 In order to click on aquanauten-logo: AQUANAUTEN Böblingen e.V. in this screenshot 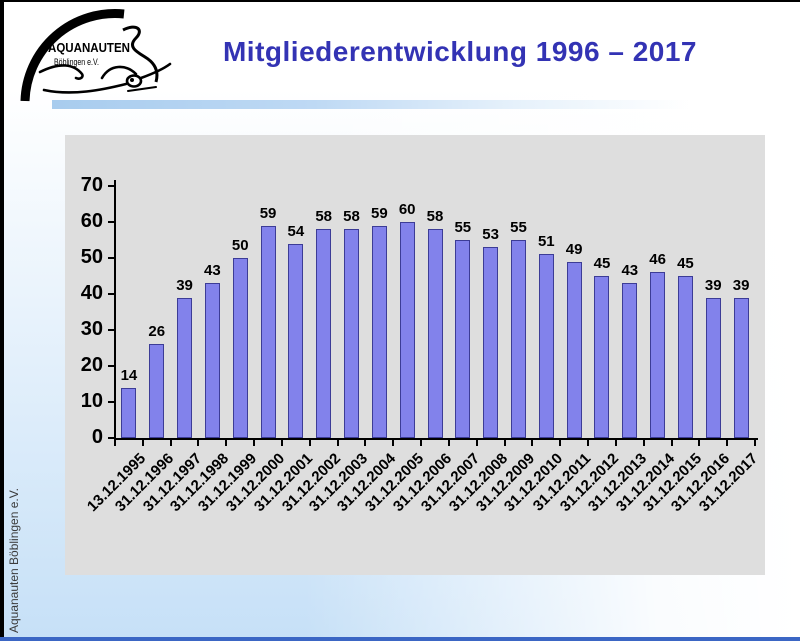, I will do `click(96, 55)`.